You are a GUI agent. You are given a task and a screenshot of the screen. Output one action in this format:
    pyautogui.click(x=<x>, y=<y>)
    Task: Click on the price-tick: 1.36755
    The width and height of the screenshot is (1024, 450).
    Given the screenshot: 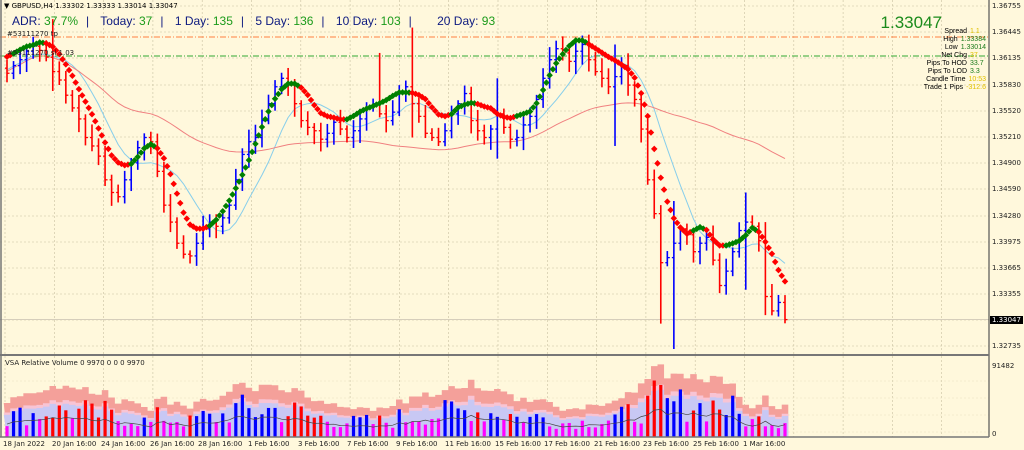 What is the action you would take?
    pyautogui.click(x=1006, y=6)
    